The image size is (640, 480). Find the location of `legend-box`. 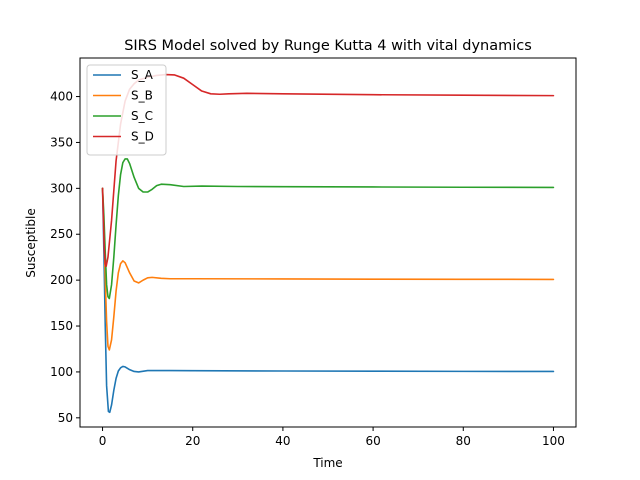

legend-box is located at coordinates (126, 110).